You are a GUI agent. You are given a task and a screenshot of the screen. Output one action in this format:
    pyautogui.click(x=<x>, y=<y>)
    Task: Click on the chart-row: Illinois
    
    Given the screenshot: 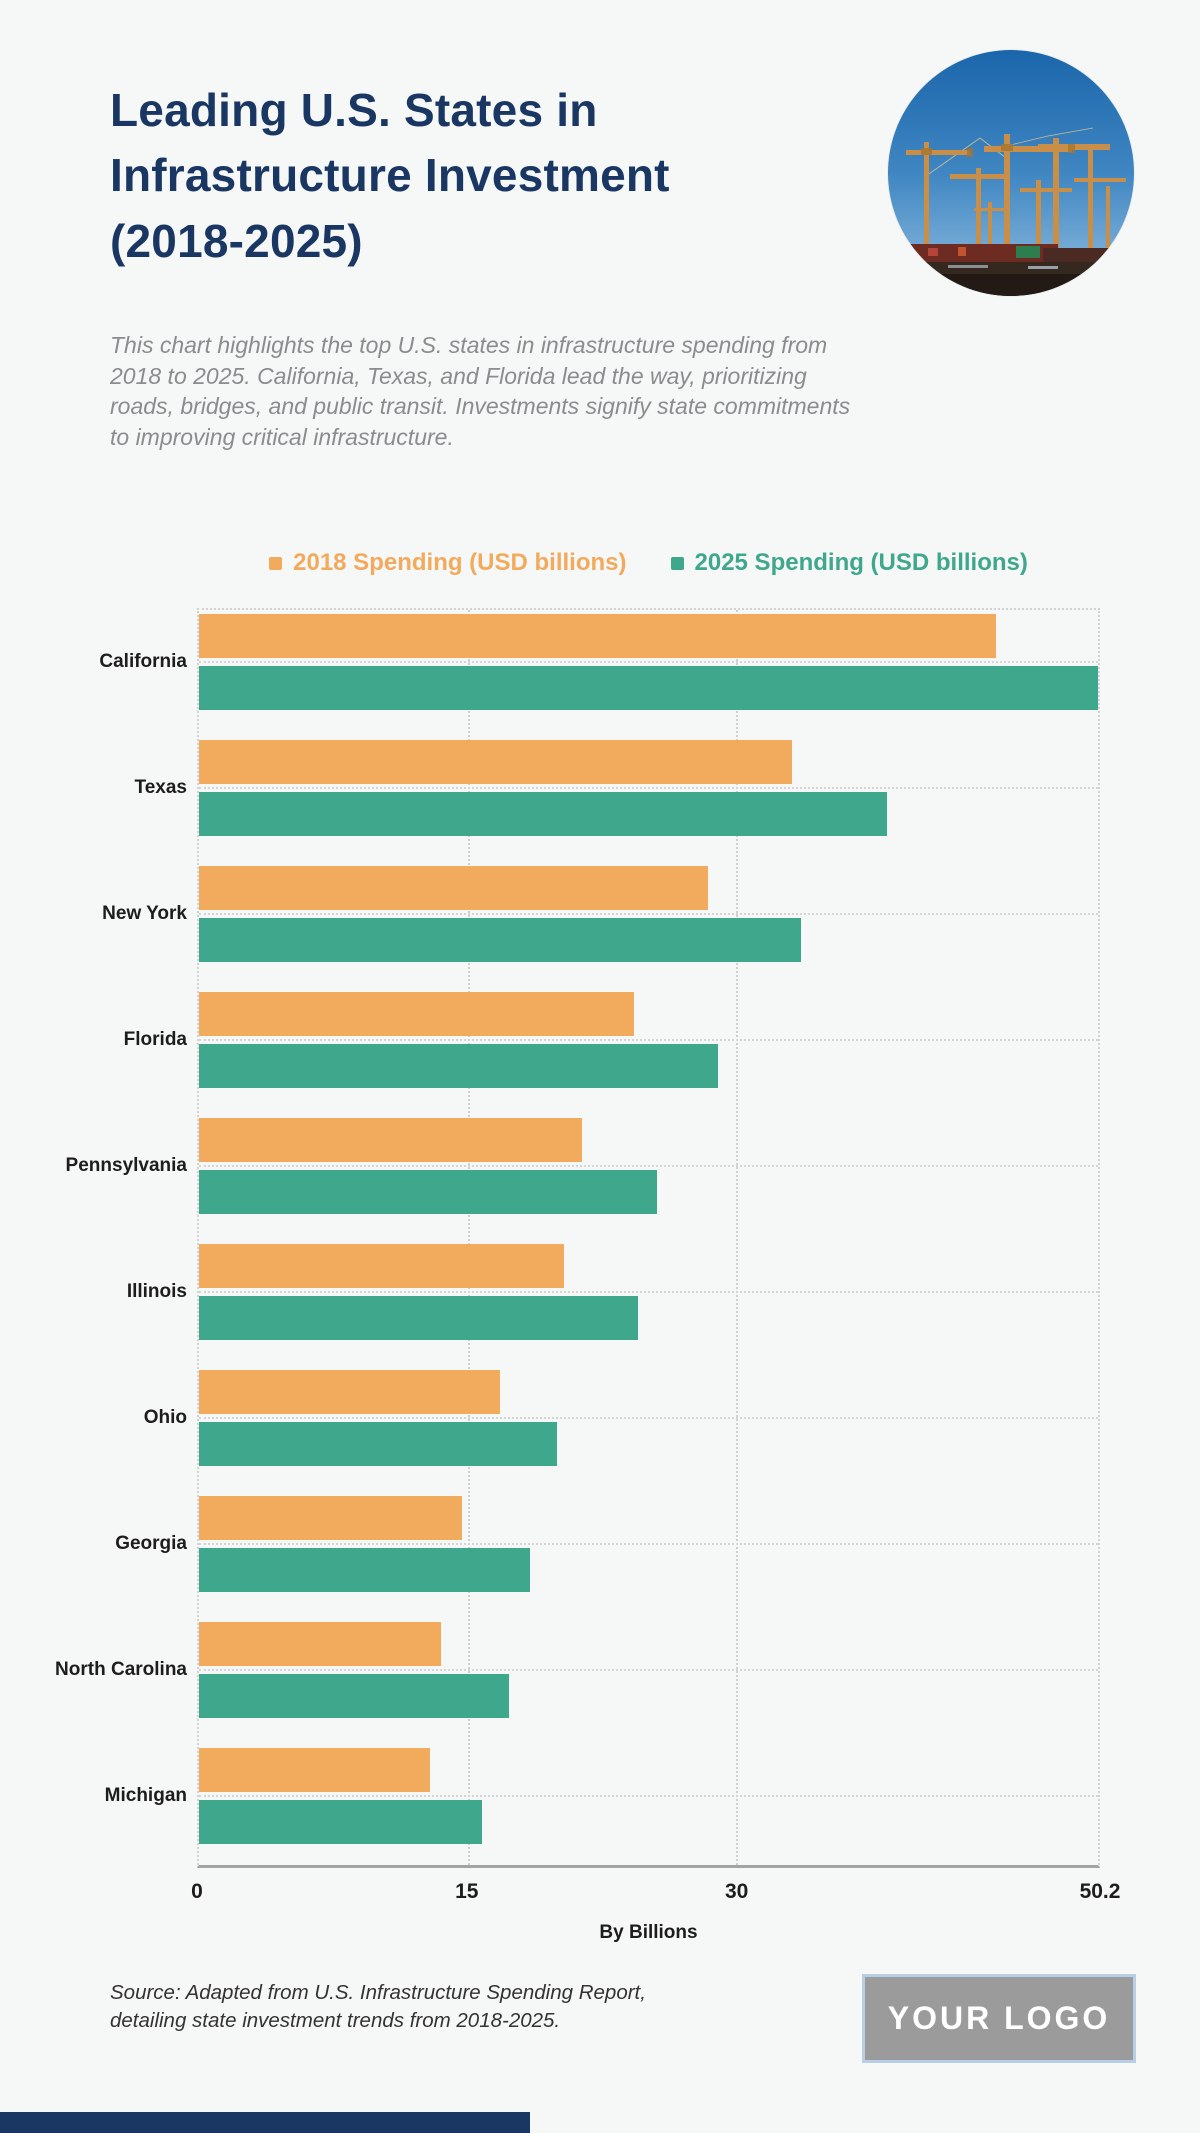 What is the action you would take?
    pyautogui.click(x=612, y=1303)
    